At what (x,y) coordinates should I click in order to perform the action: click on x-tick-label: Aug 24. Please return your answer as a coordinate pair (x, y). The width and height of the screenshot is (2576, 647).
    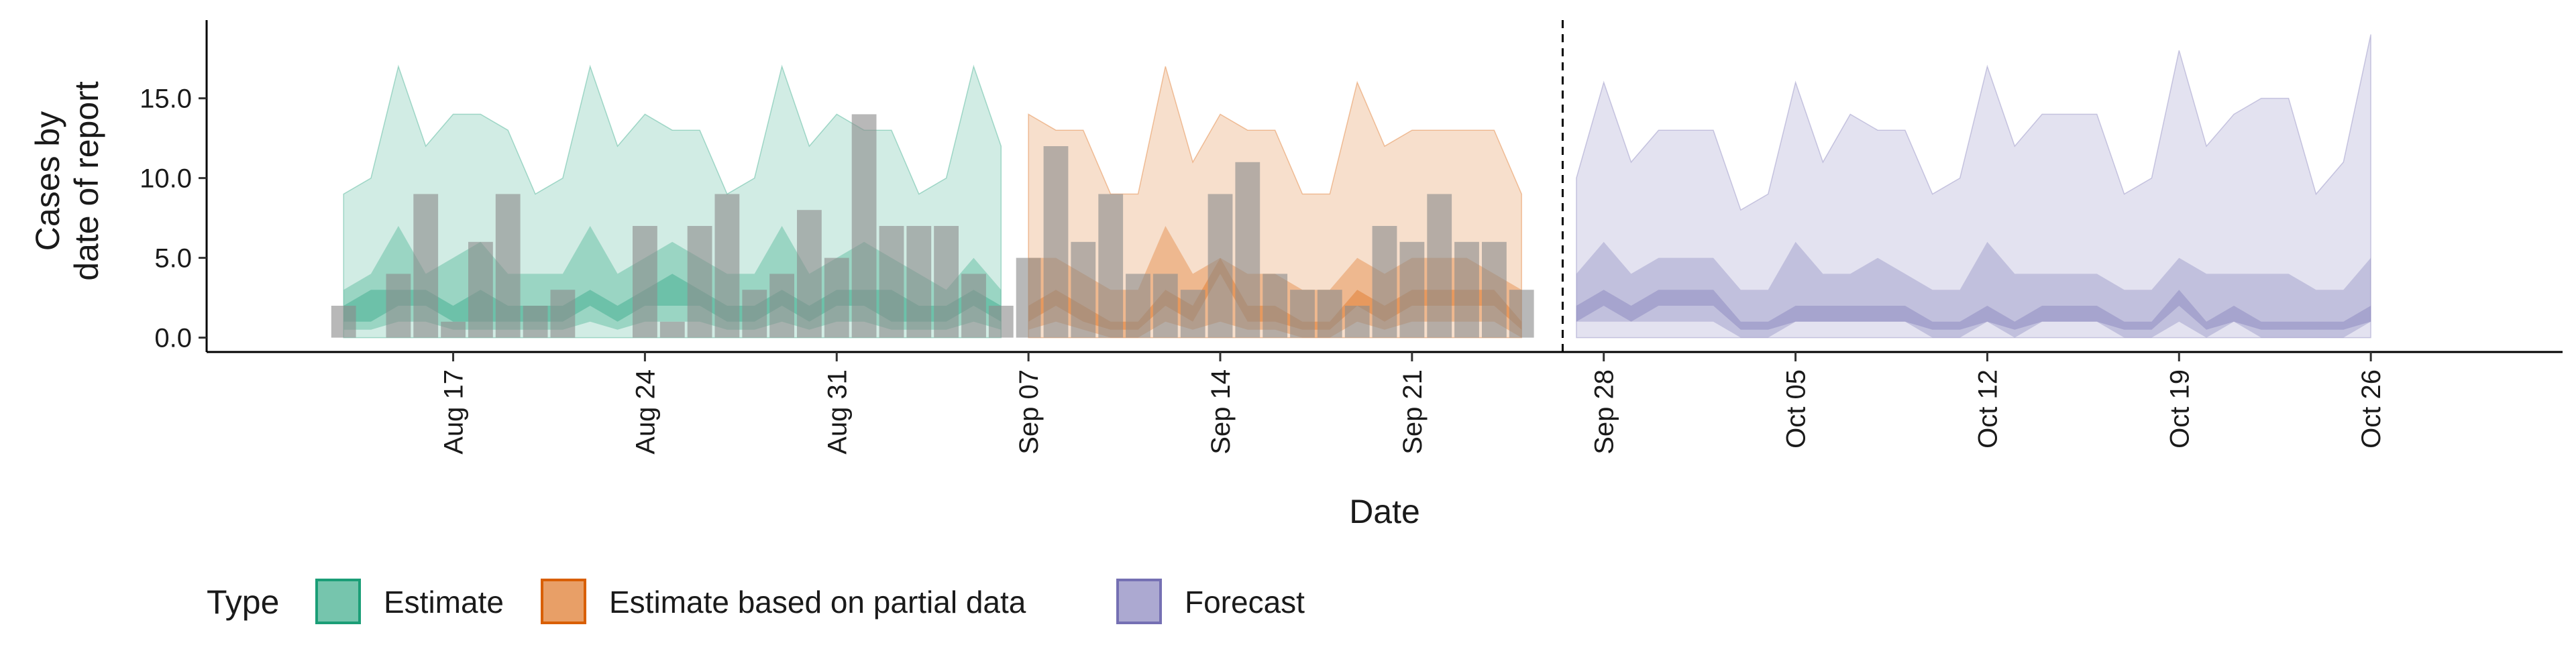
    Looking at the image, I should click on (645, 412).